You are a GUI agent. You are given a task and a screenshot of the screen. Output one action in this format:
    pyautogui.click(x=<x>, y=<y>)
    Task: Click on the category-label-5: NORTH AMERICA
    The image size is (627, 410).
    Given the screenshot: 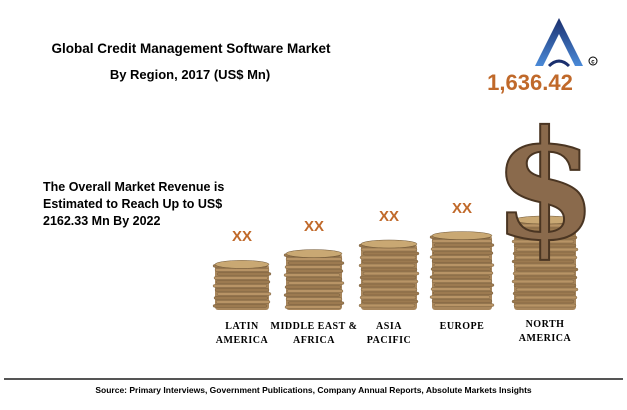 What is the action you would take?
    pyautogui.click(x=545, y=331)
    